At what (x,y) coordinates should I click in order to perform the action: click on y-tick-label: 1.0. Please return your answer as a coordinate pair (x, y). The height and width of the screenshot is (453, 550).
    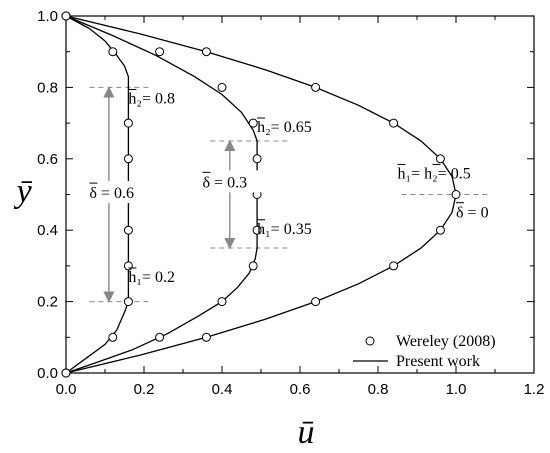
    Looking at the image, I should click on (47, 16).